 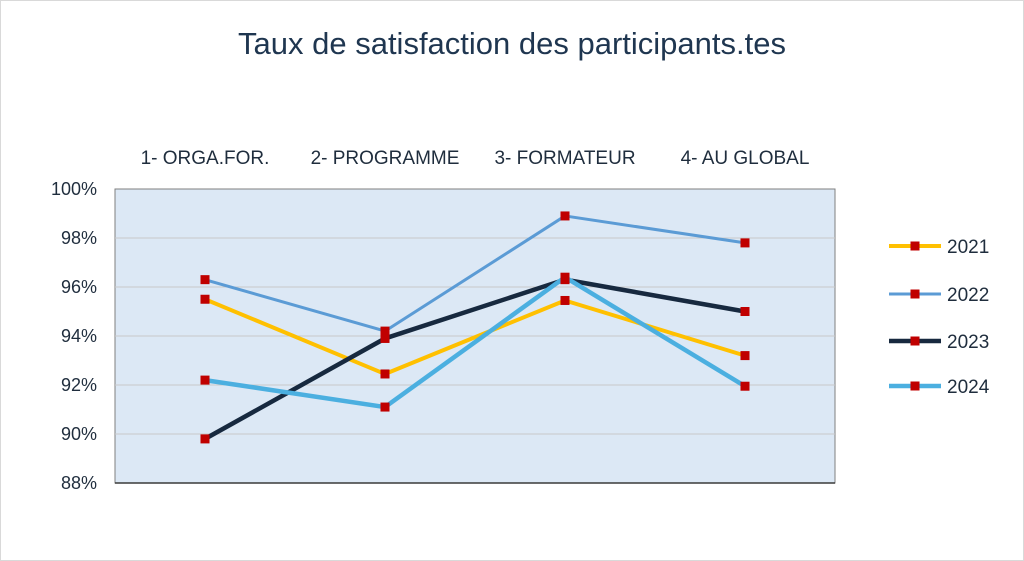 I want to click on legend-marker-2022, so click(x=915, y=294).